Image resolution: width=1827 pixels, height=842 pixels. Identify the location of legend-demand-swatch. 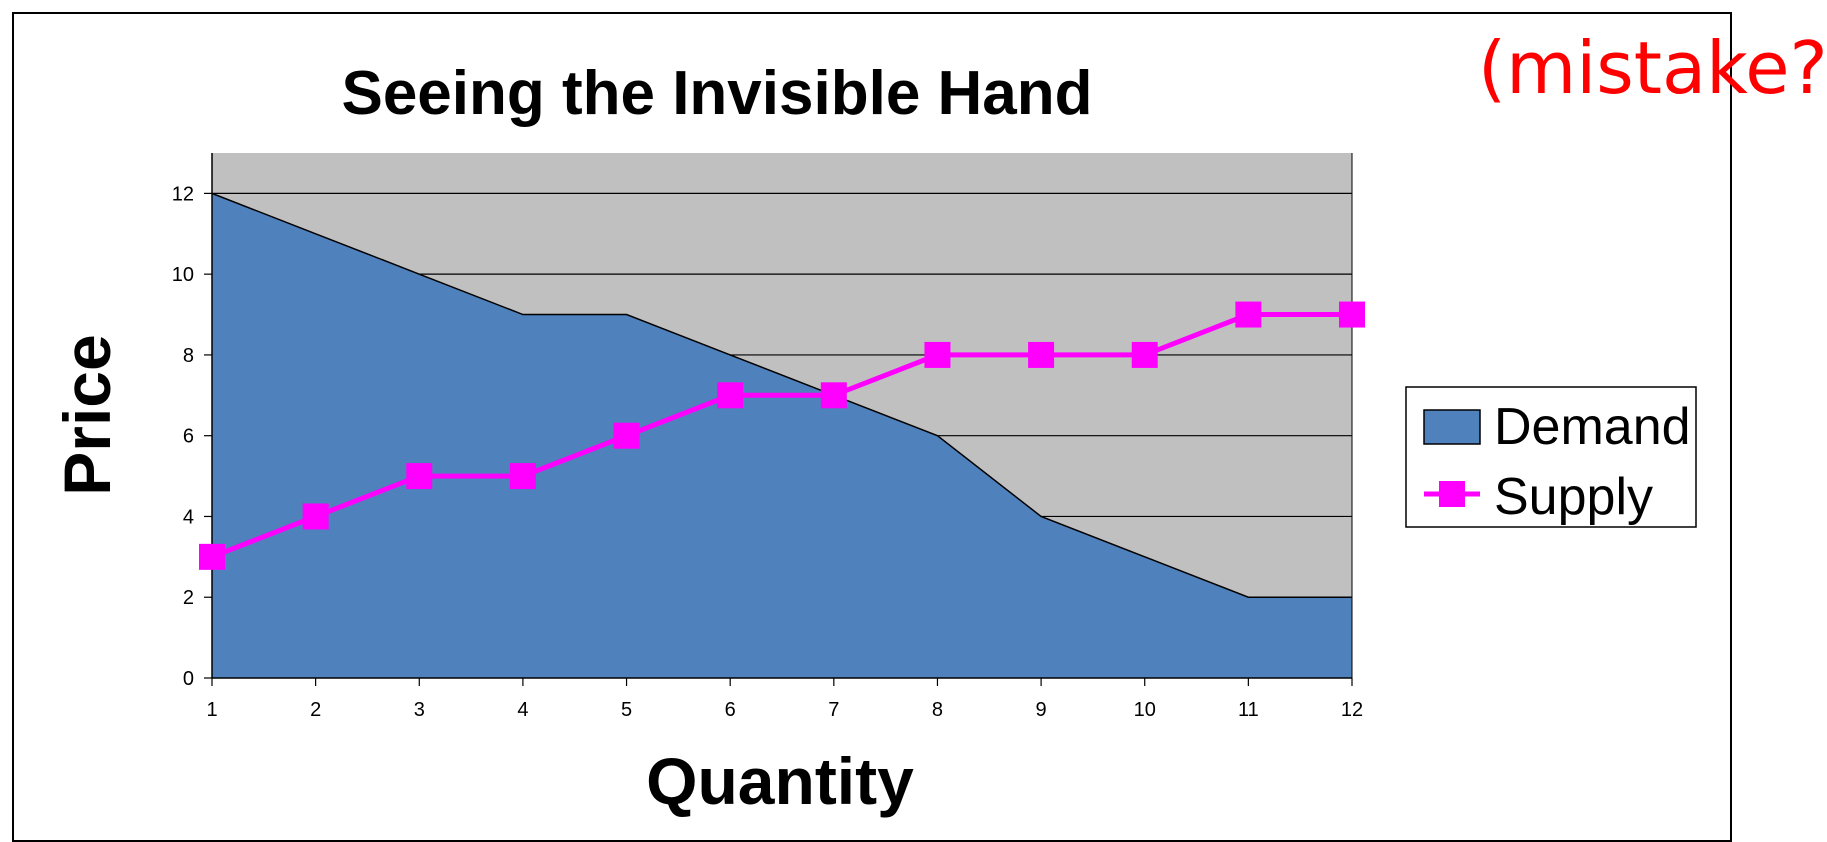
(1452, 427).